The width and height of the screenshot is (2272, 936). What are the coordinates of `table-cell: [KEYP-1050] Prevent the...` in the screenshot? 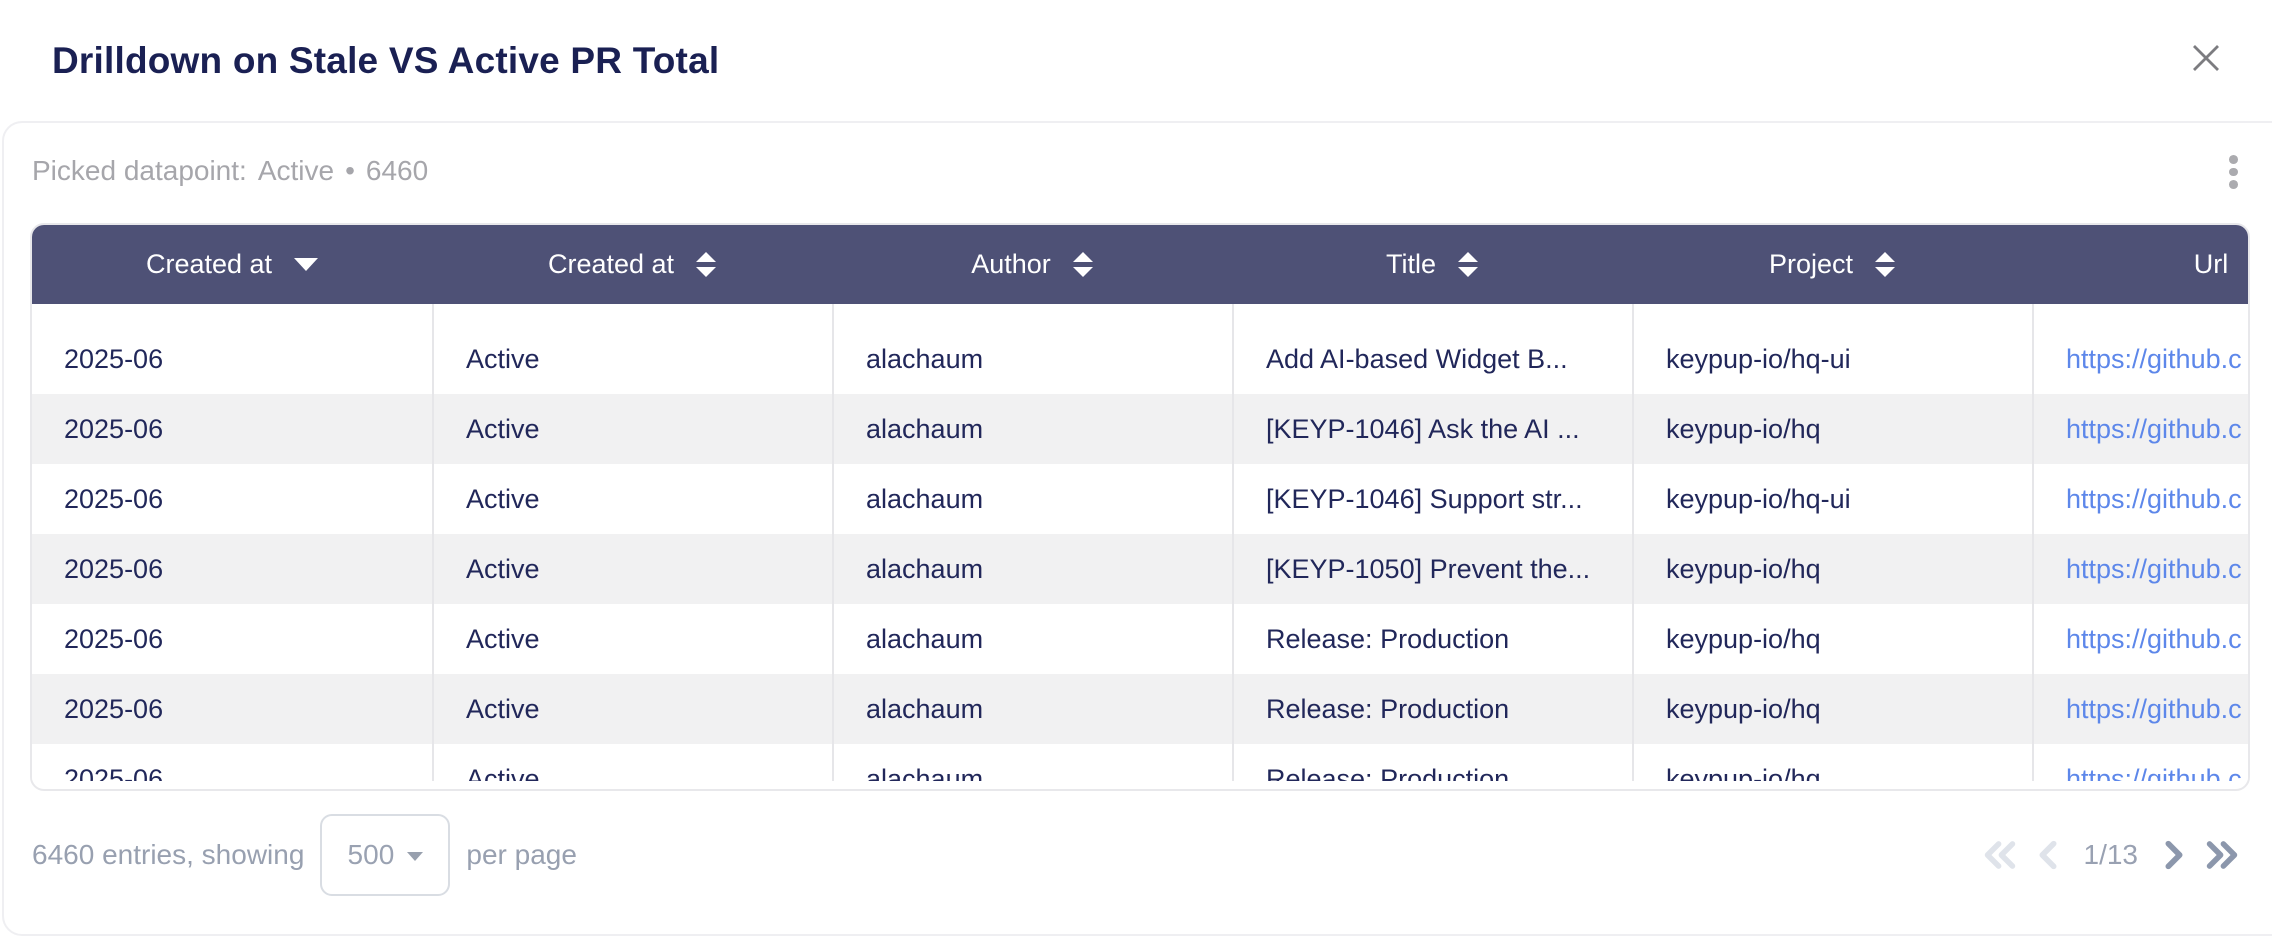 It's located at (1432, 569).